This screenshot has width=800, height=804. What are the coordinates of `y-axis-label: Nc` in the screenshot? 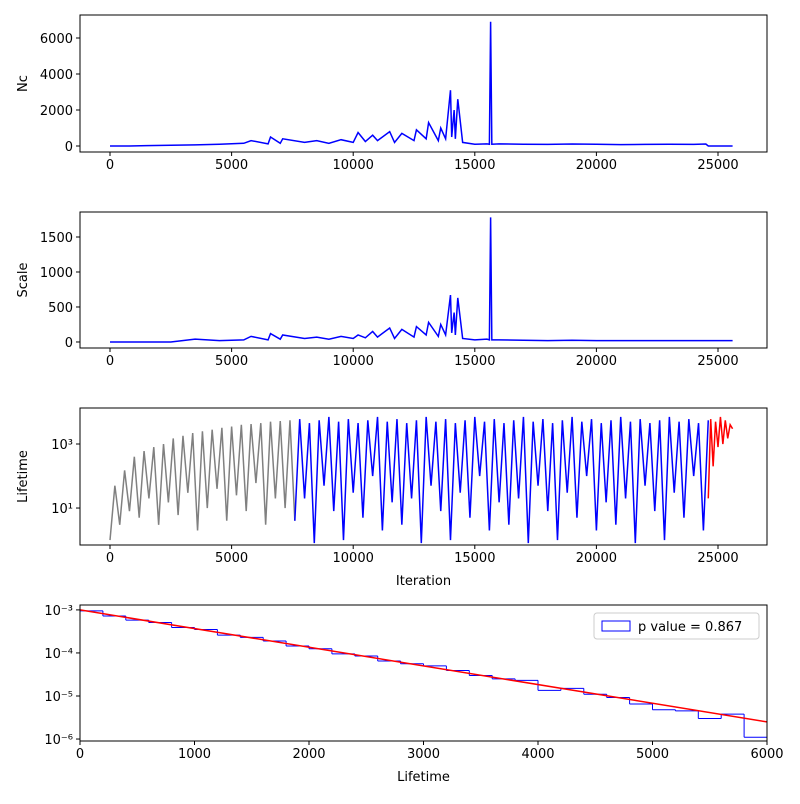 It's located at (23, 83).